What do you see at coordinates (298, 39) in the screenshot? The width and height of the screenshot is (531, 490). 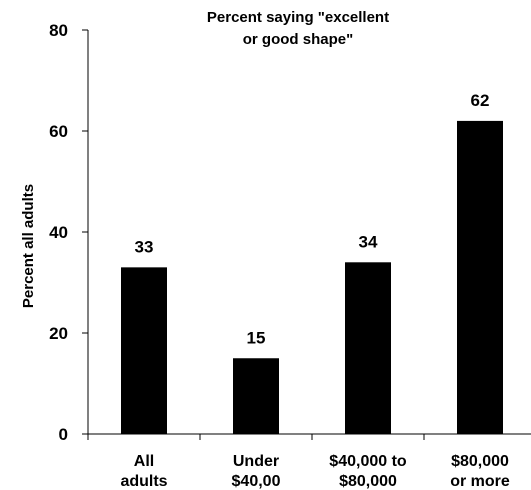 I see `chart-title-line-2: or good shape"` at bounding box center [298, 39].